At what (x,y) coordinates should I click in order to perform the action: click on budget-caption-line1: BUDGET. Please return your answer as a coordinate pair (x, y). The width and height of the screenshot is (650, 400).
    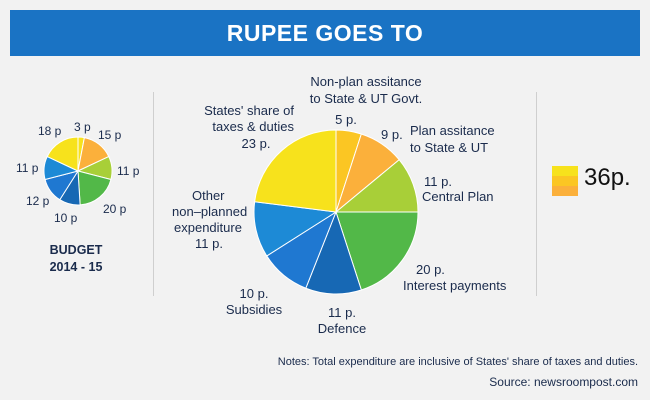
    Looking at the image, I should click on (76, 250).